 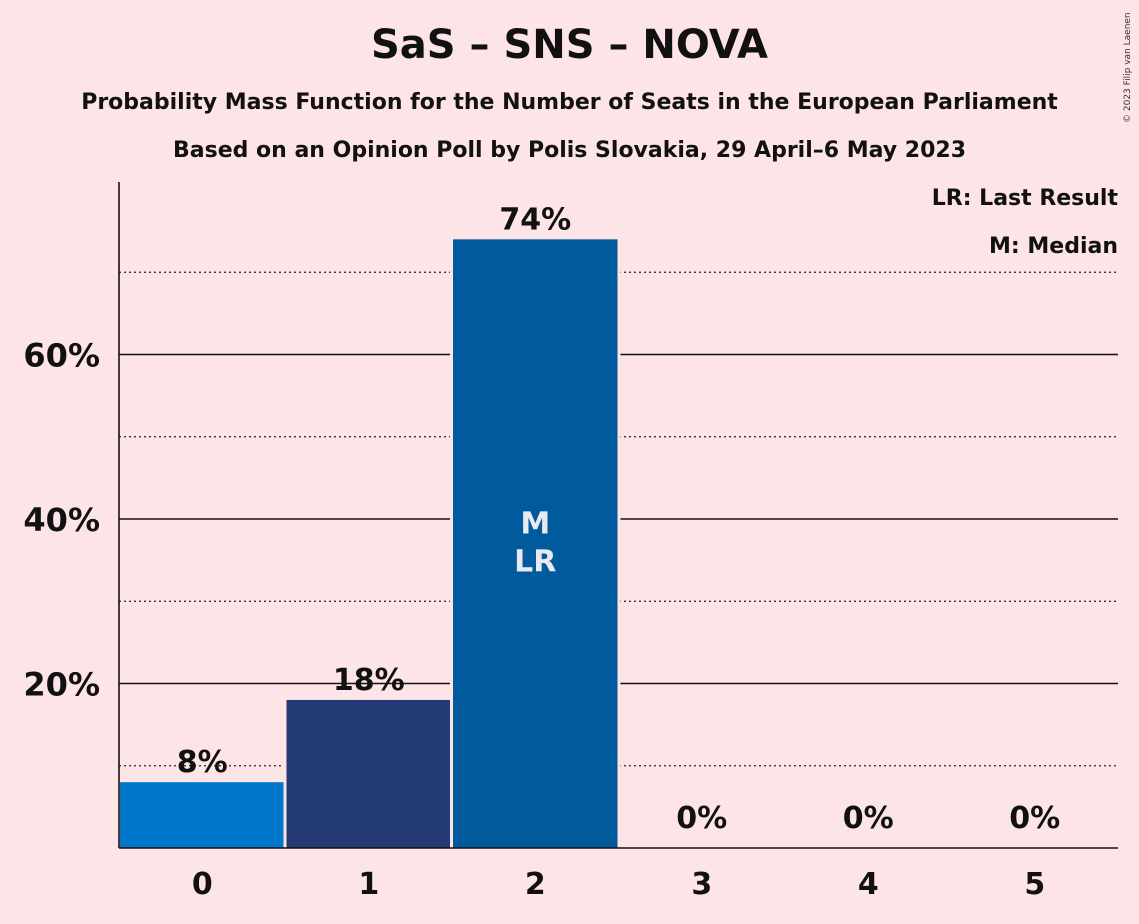 I want to click on legend-median: M: Median, so click(x=1053, y=246).